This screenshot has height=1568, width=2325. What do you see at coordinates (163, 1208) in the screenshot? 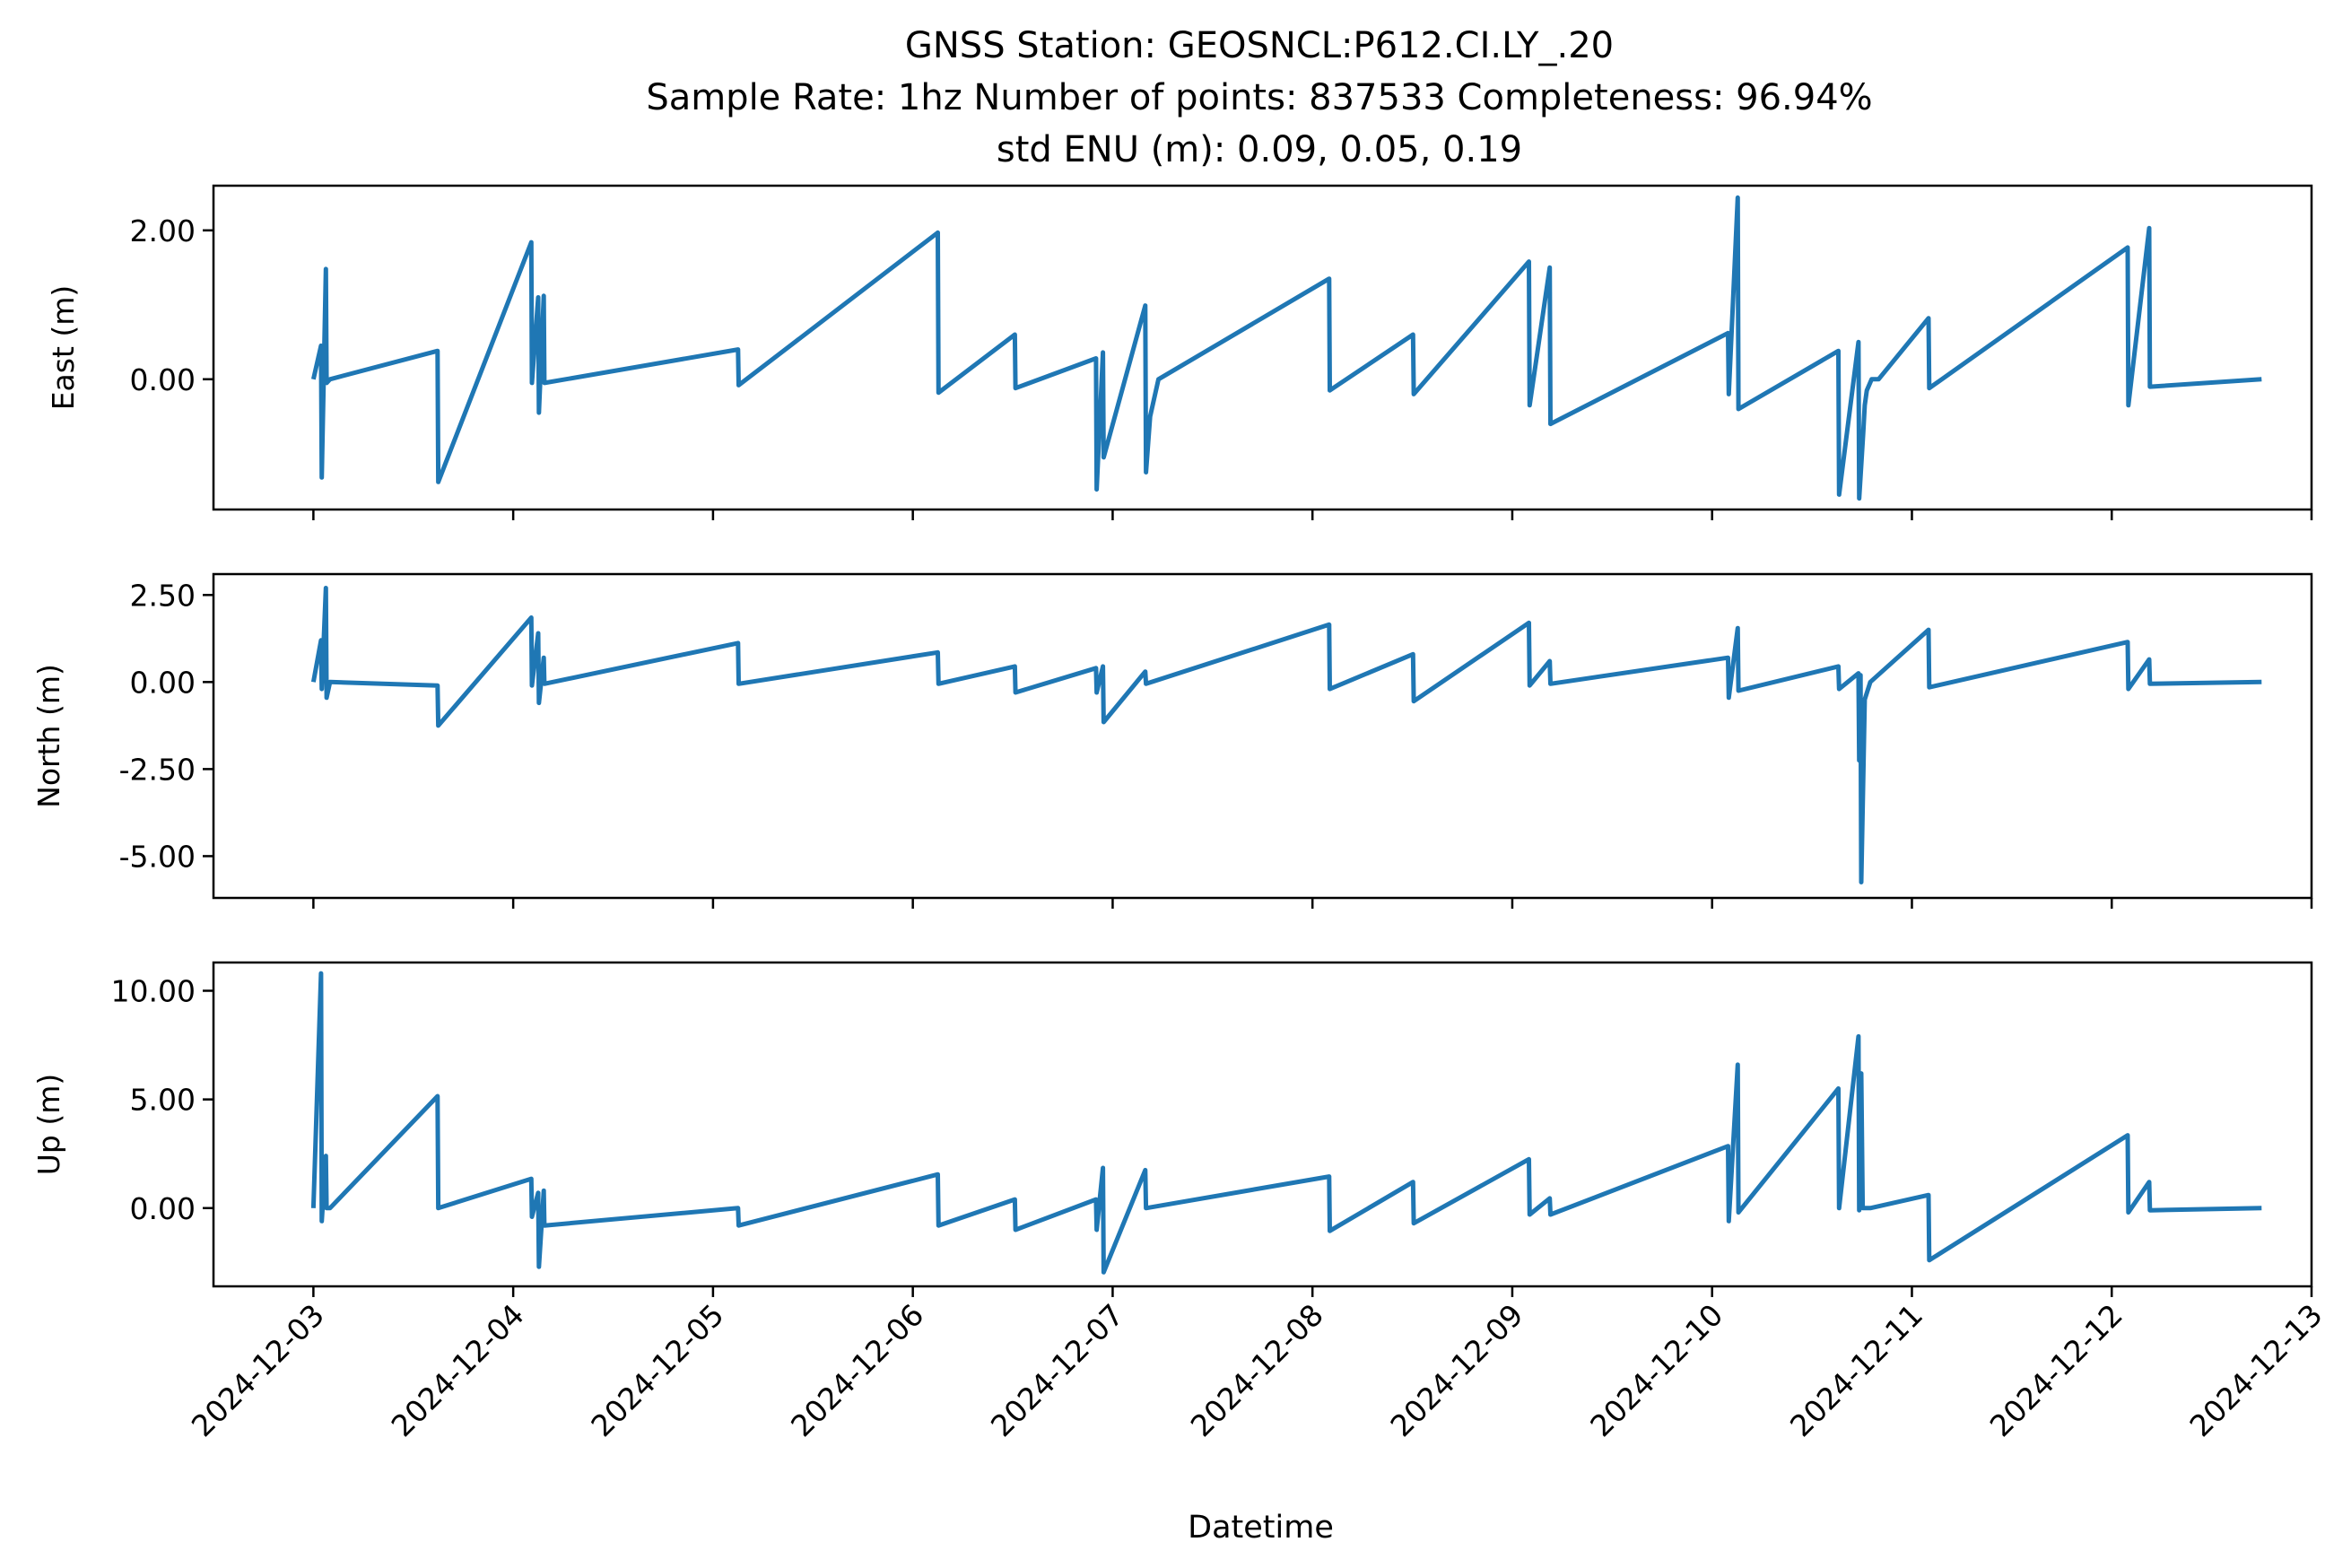
I see `ytick-label-up: 0.00` at bounding box center [163, 1208].